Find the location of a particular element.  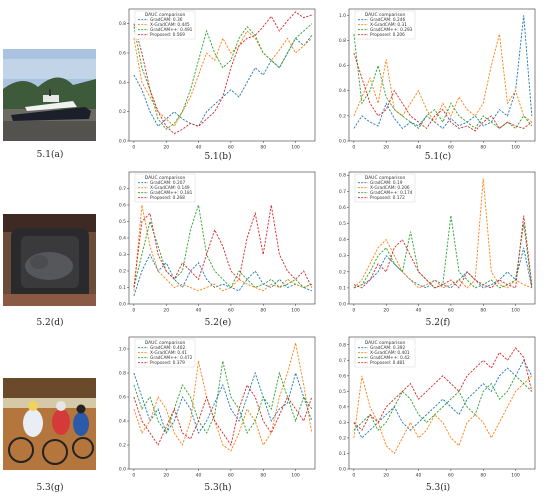

legend-entry: GradCAM: 0.246 is located at coordinates (387, 20).